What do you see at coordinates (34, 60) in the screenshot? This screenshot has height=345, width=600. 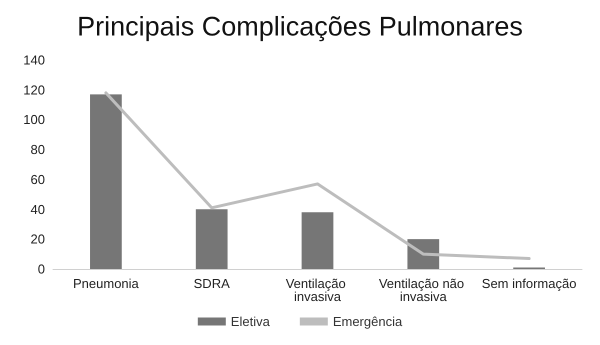 I see `y-tick-label: 140` at bounding box center [34, 60].